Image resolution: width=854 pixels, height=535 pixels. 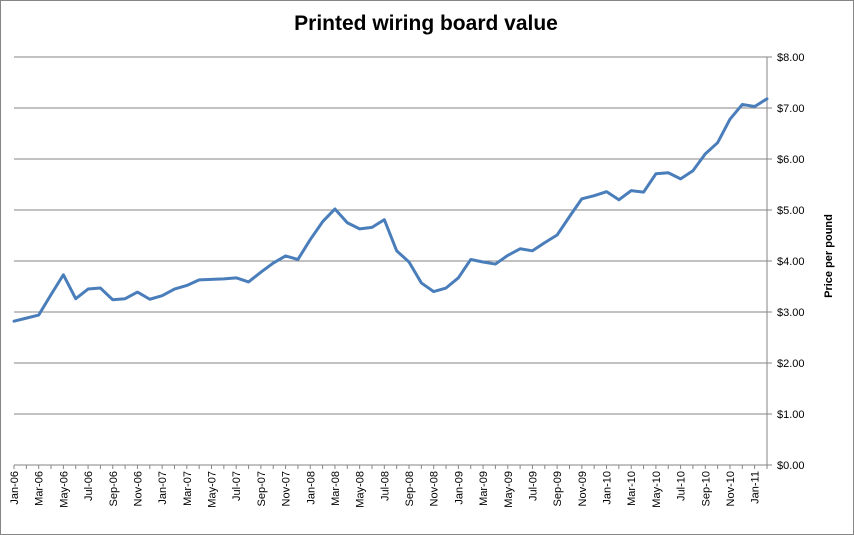 I want to click on chart-title: Printed wiring board value, so click(x=426, y=23).